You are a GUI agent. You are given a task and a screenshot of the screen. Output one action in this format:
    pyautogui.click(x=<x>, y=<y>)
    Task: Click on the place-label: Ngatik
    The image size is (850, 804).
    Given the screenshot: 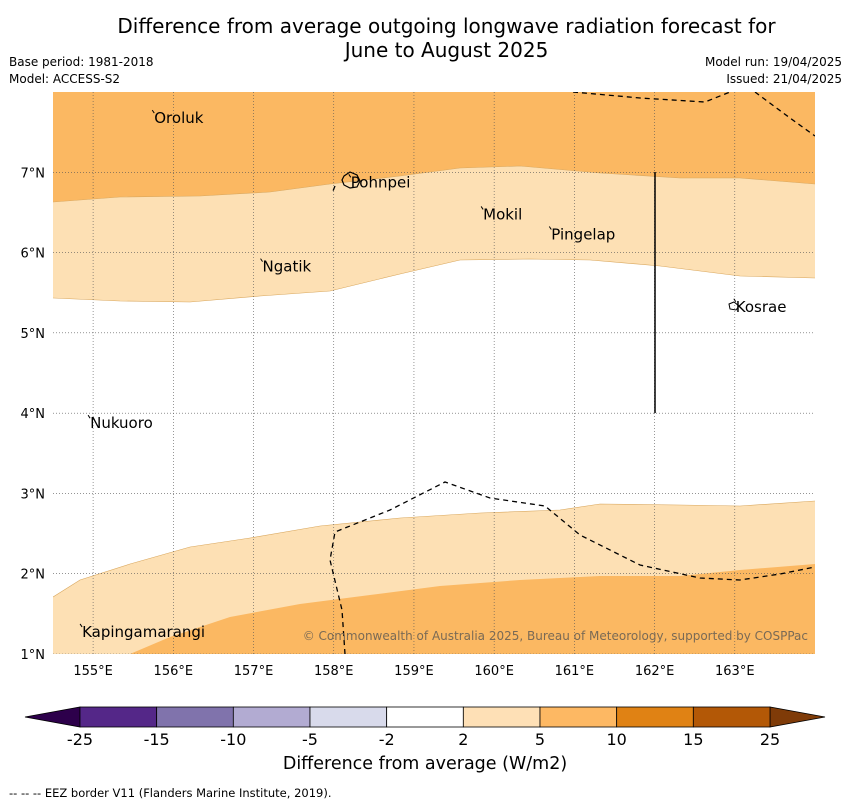 What is the action you would take?
    pyautogui.click(x=287, y=267)
    